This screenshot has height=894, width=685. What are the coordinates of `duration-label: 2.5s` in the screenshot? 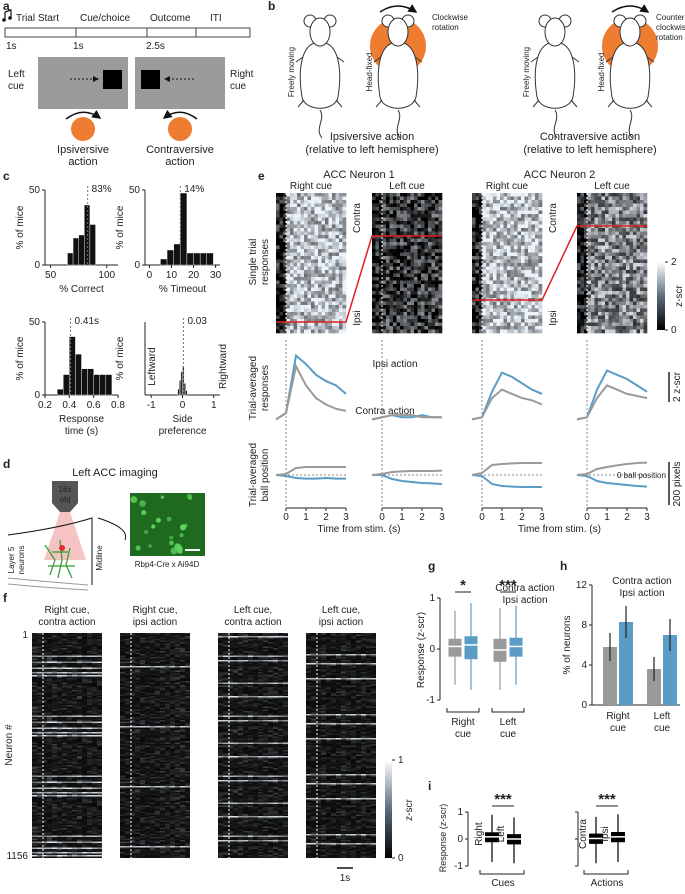 It's located at (155, 46).